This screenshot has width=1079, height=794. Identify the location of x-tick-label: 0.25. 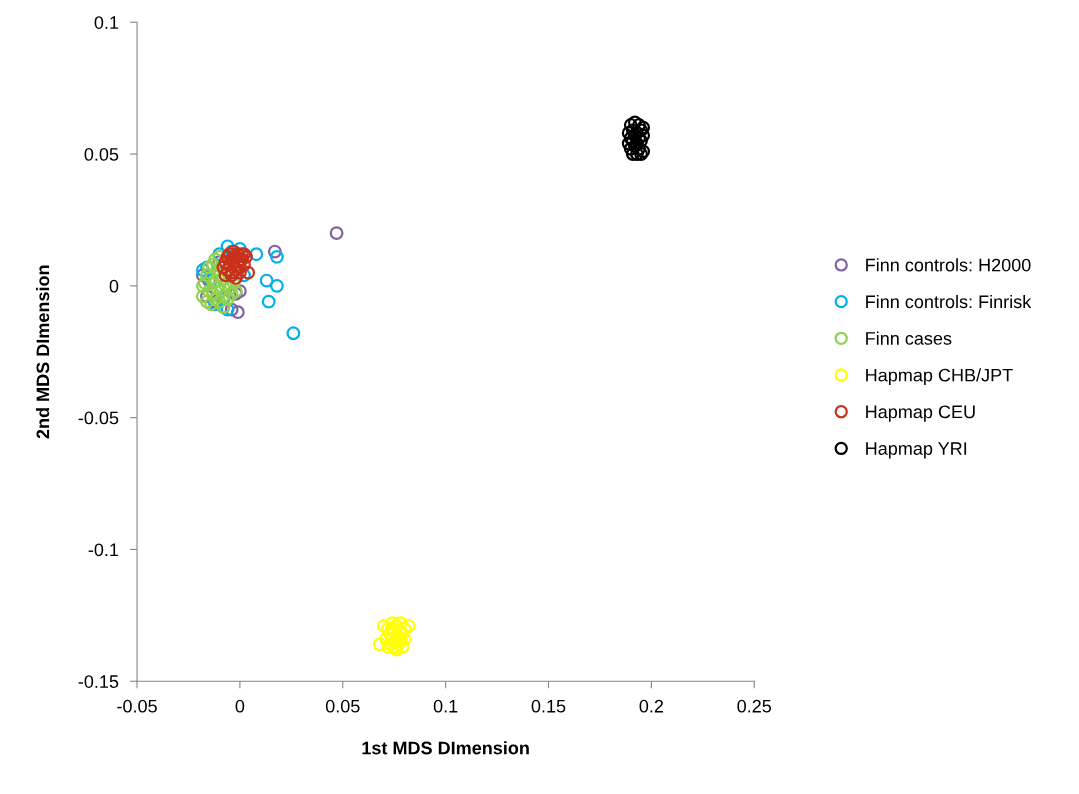
(754, 706).